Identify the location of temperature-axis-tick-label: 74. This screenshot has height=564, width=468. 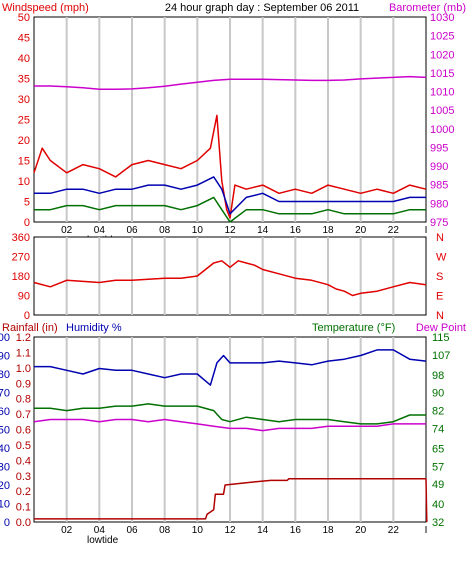
(438, 429).